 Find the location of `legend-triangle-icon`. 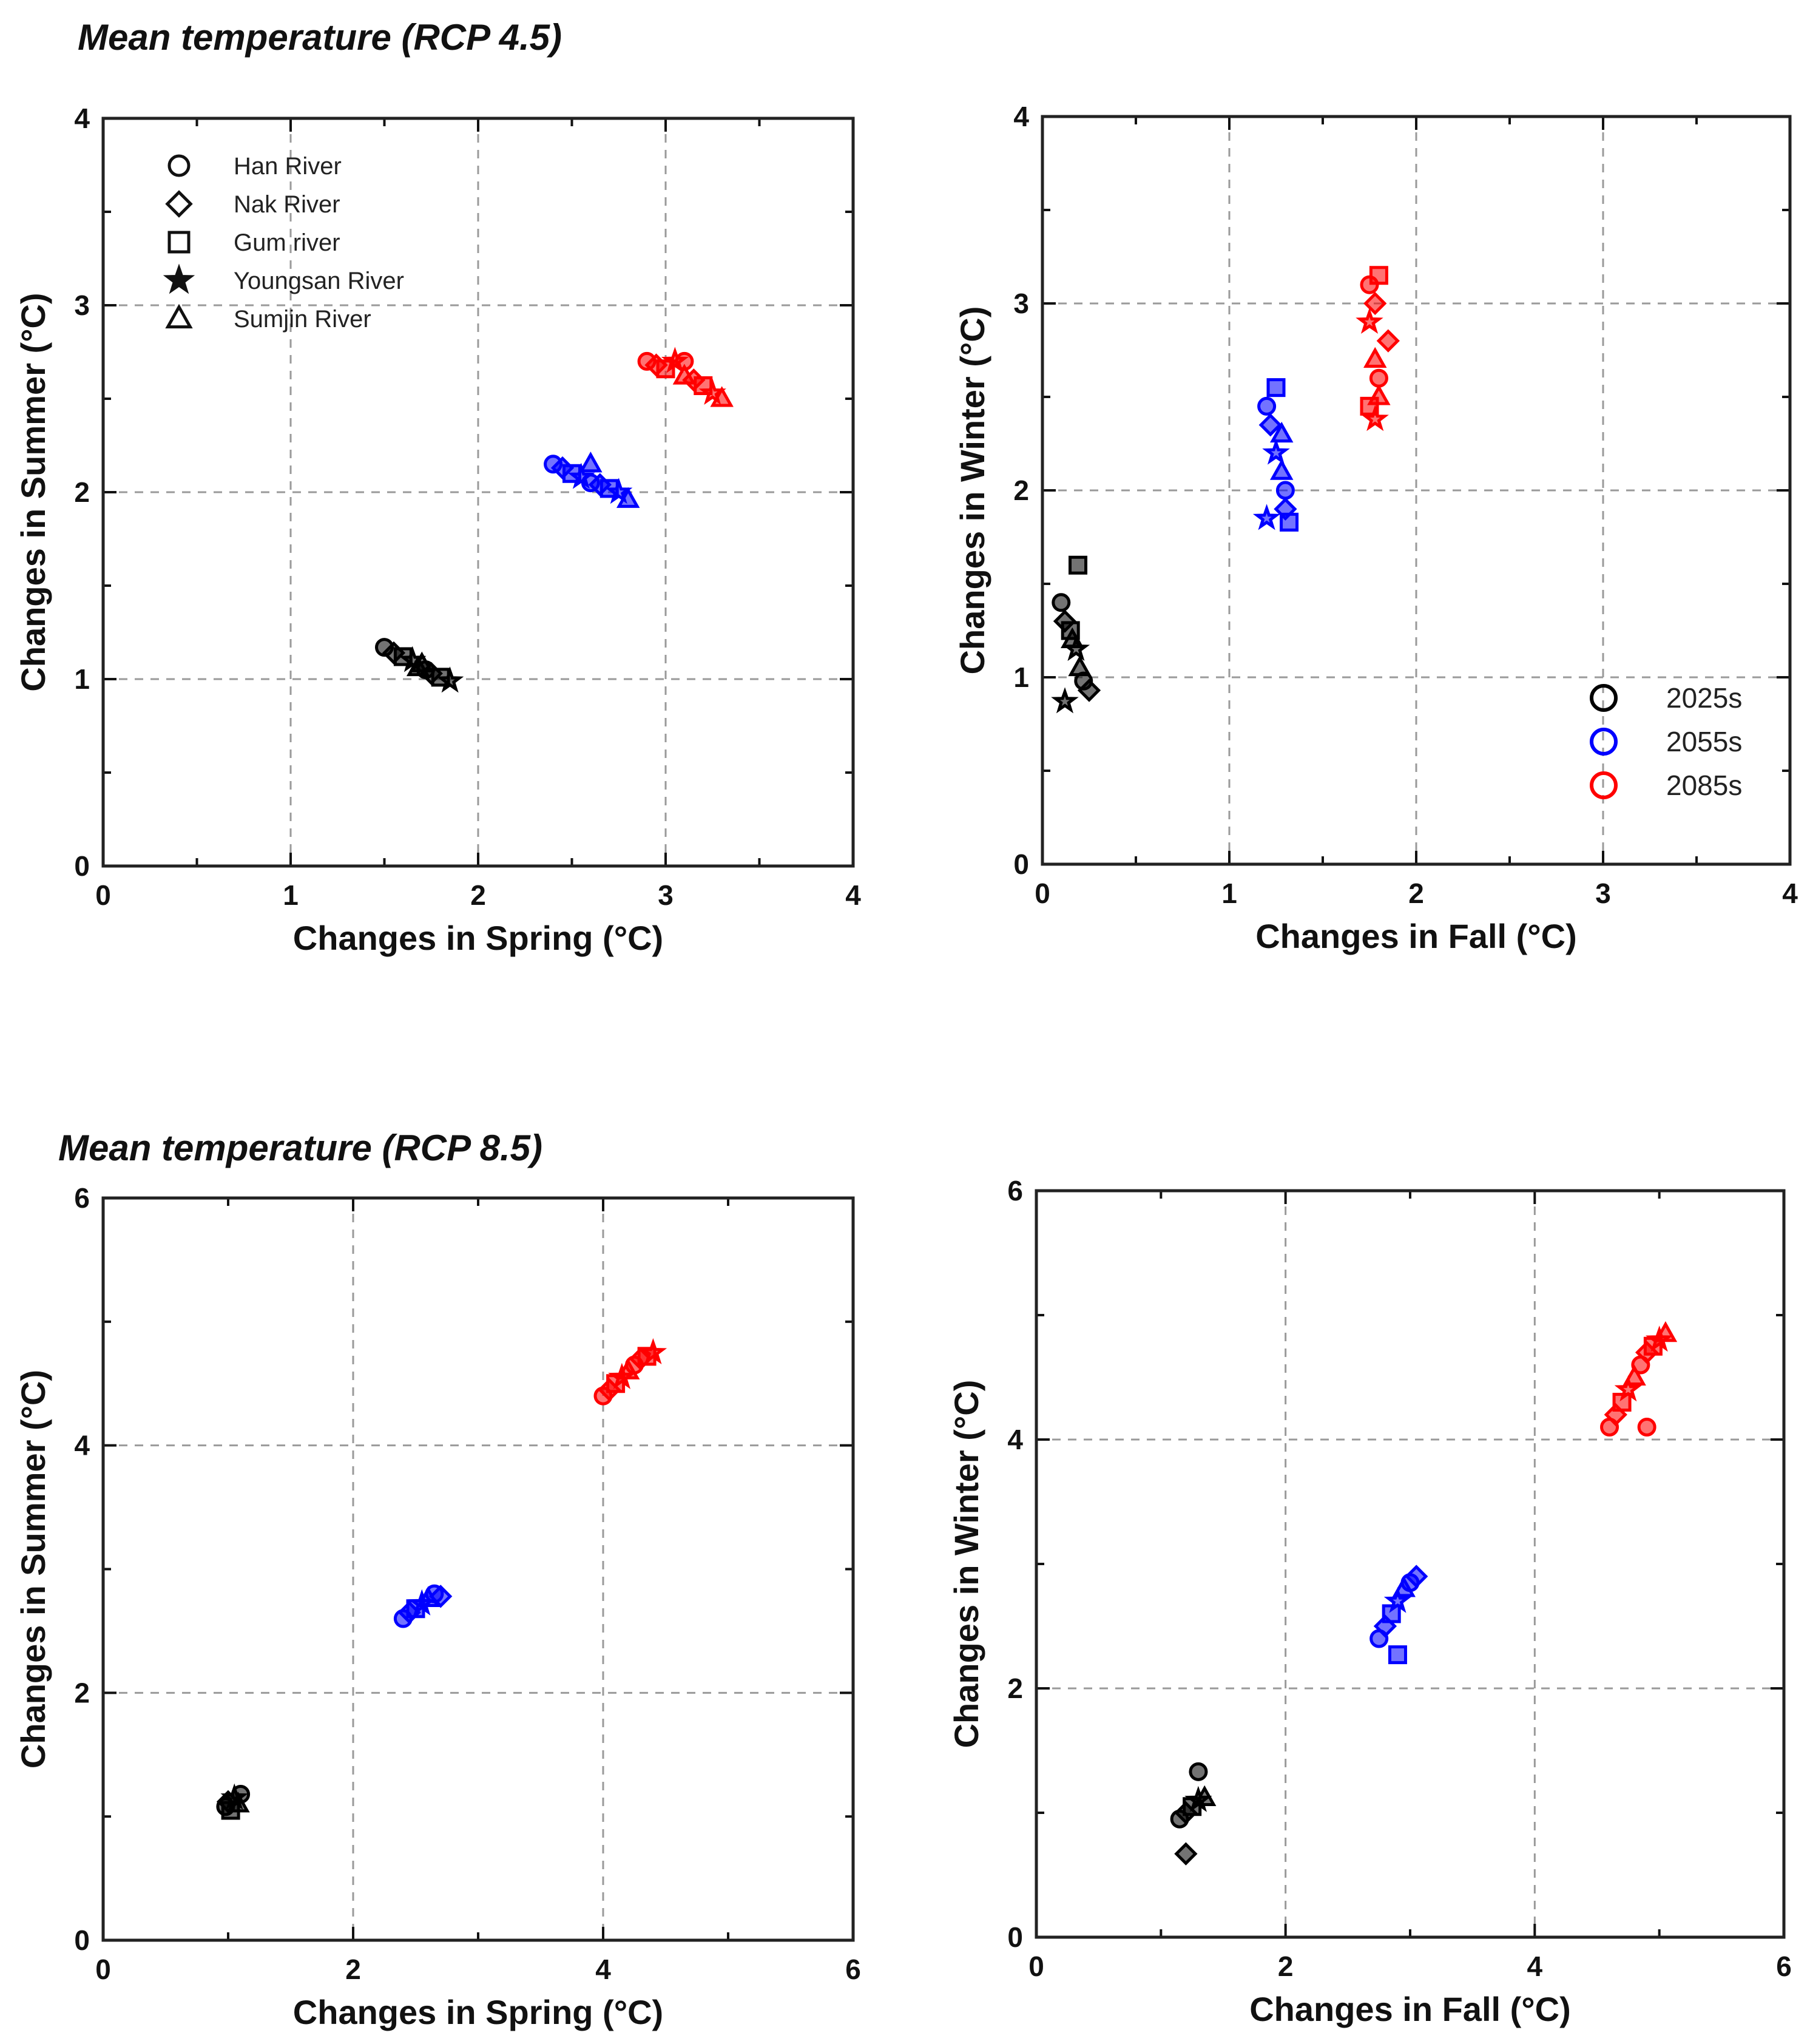

legend-triangle-icon is located at coordinates (179, 316).